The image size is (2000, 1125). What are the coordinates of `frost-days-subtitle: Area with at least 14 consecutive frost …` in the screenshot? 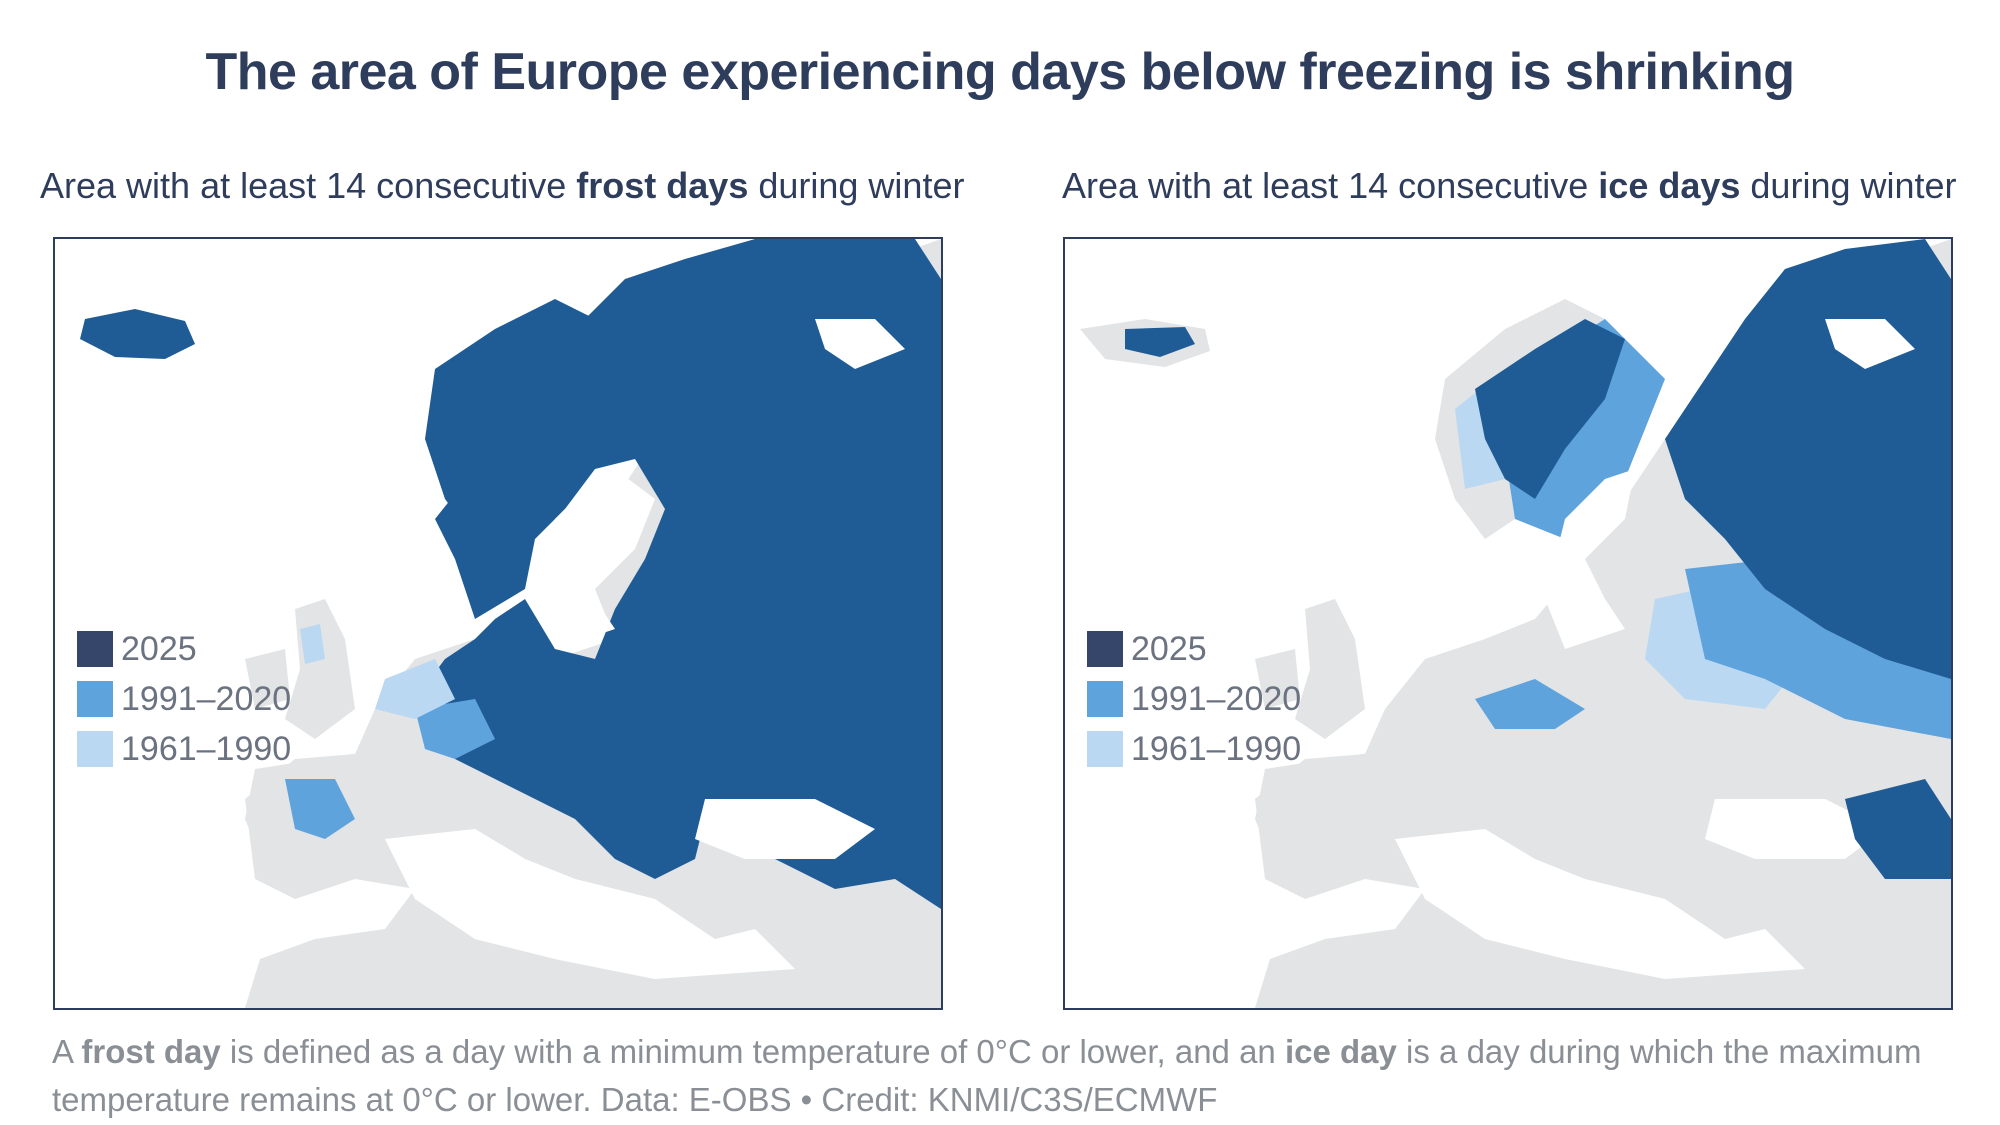 It's located at (502, 186).